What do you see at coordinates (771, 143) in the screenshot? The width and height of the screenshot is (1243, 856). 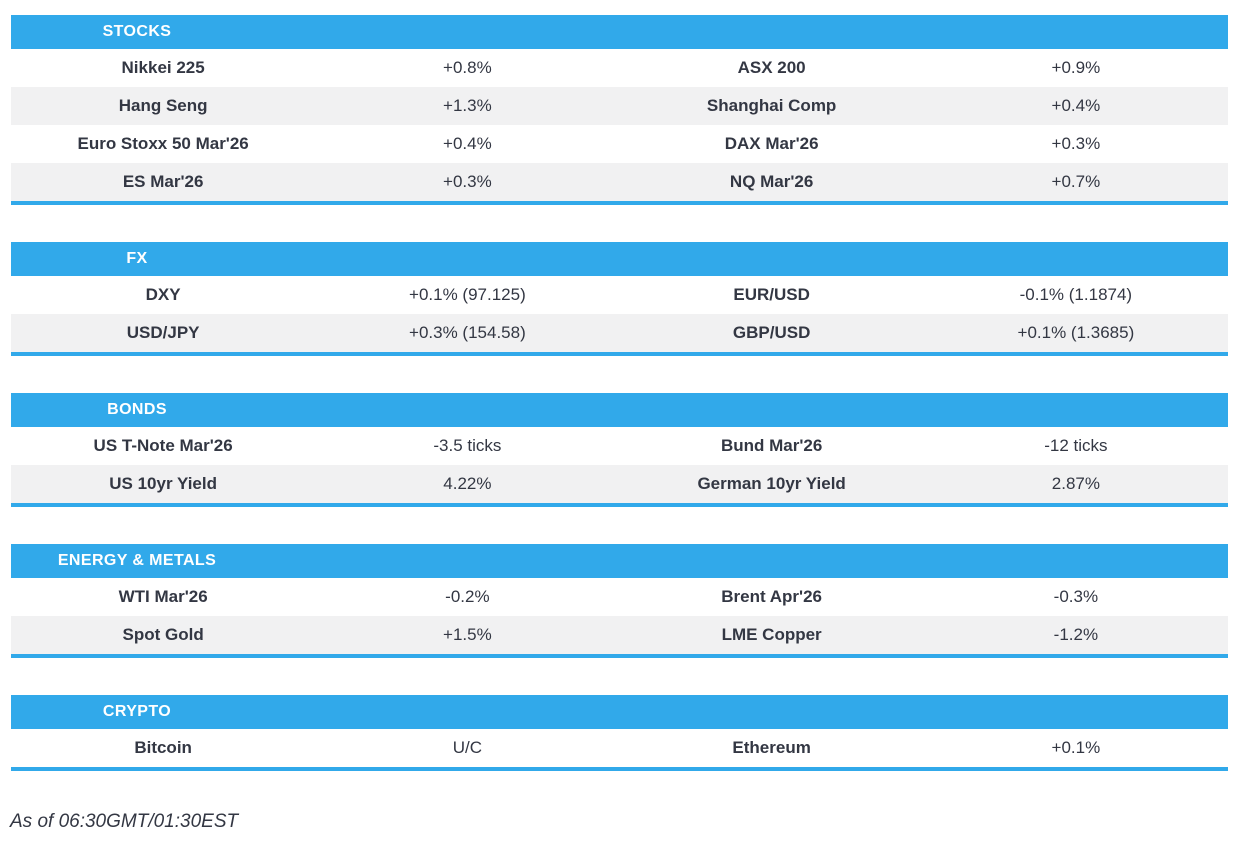 I see `instrument-name: DAX Mar'26` at bounding box center [771, 143].